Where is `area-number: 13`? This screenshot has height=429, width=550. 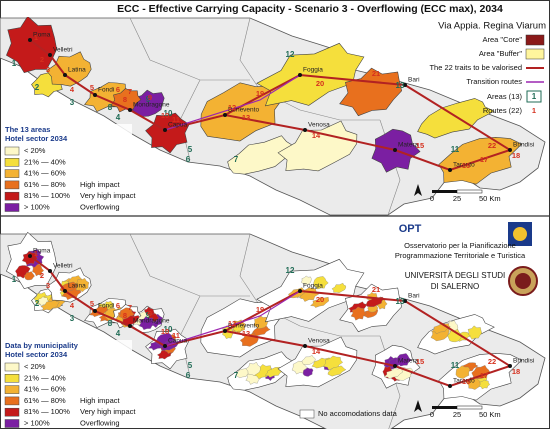
area-number: 13 is located at coordinates (400, 301).